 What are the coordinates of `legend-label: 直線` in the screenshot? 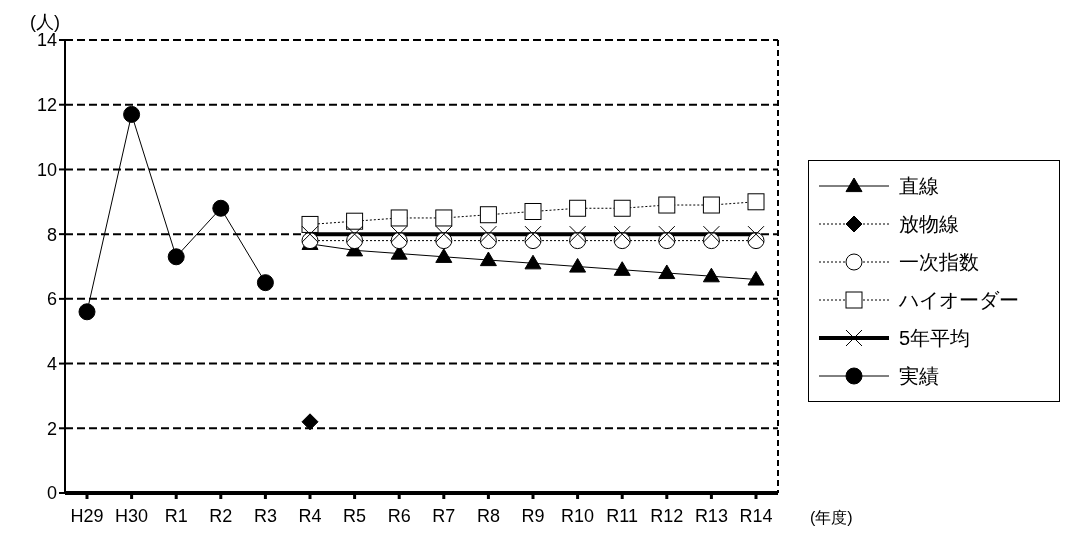 It's located at (919, 186).